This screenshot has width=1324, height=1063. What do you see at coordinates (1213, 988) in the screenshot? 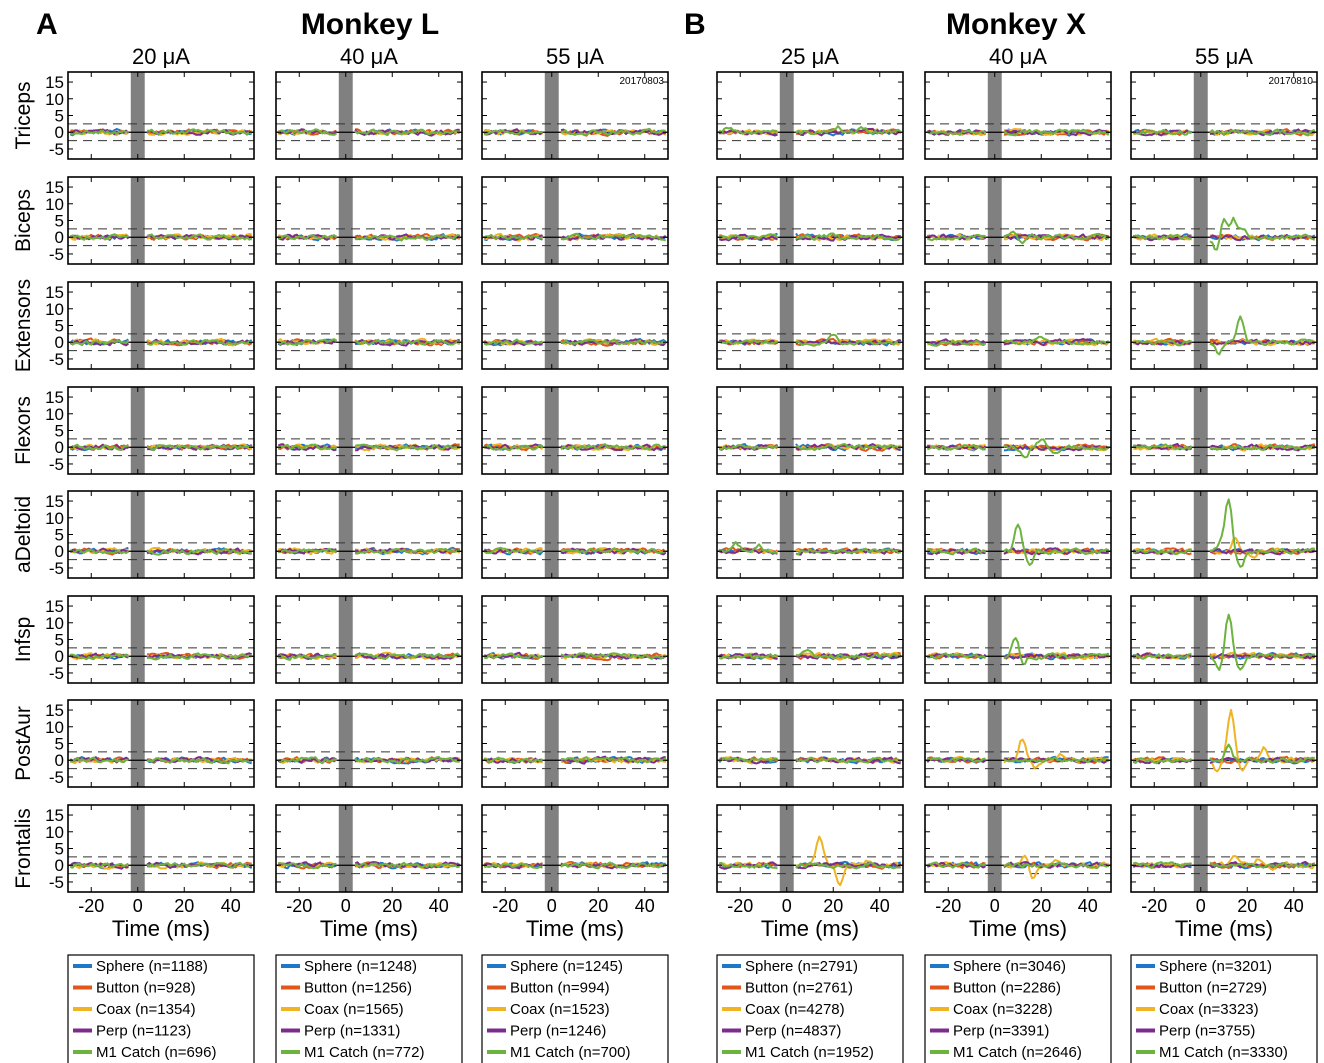
I see `legend-entry: Button (n=2729)` at bounding box center [1213, 988].